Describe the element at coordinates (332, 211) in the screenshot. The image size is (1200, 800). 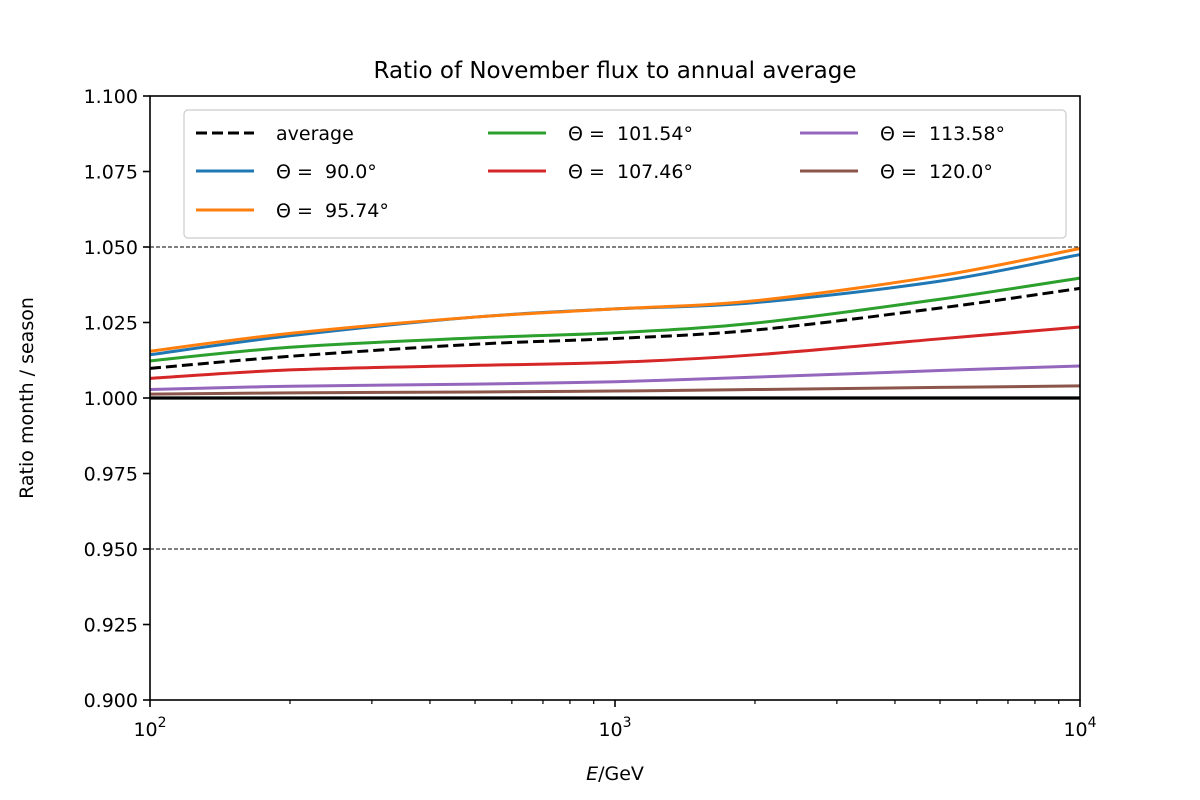
I see `legend-label-2: Θ = 95.74°` at that location.